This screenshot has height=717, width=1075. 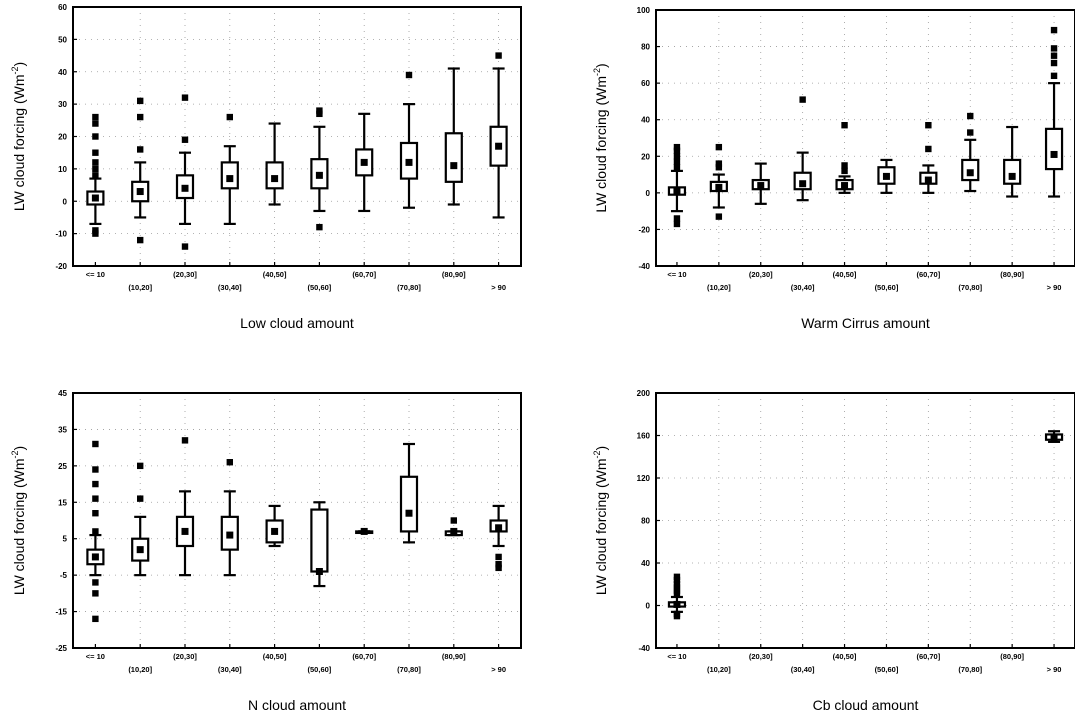 I want to click on y-tick-label: 200, so click(x=644, y=393).